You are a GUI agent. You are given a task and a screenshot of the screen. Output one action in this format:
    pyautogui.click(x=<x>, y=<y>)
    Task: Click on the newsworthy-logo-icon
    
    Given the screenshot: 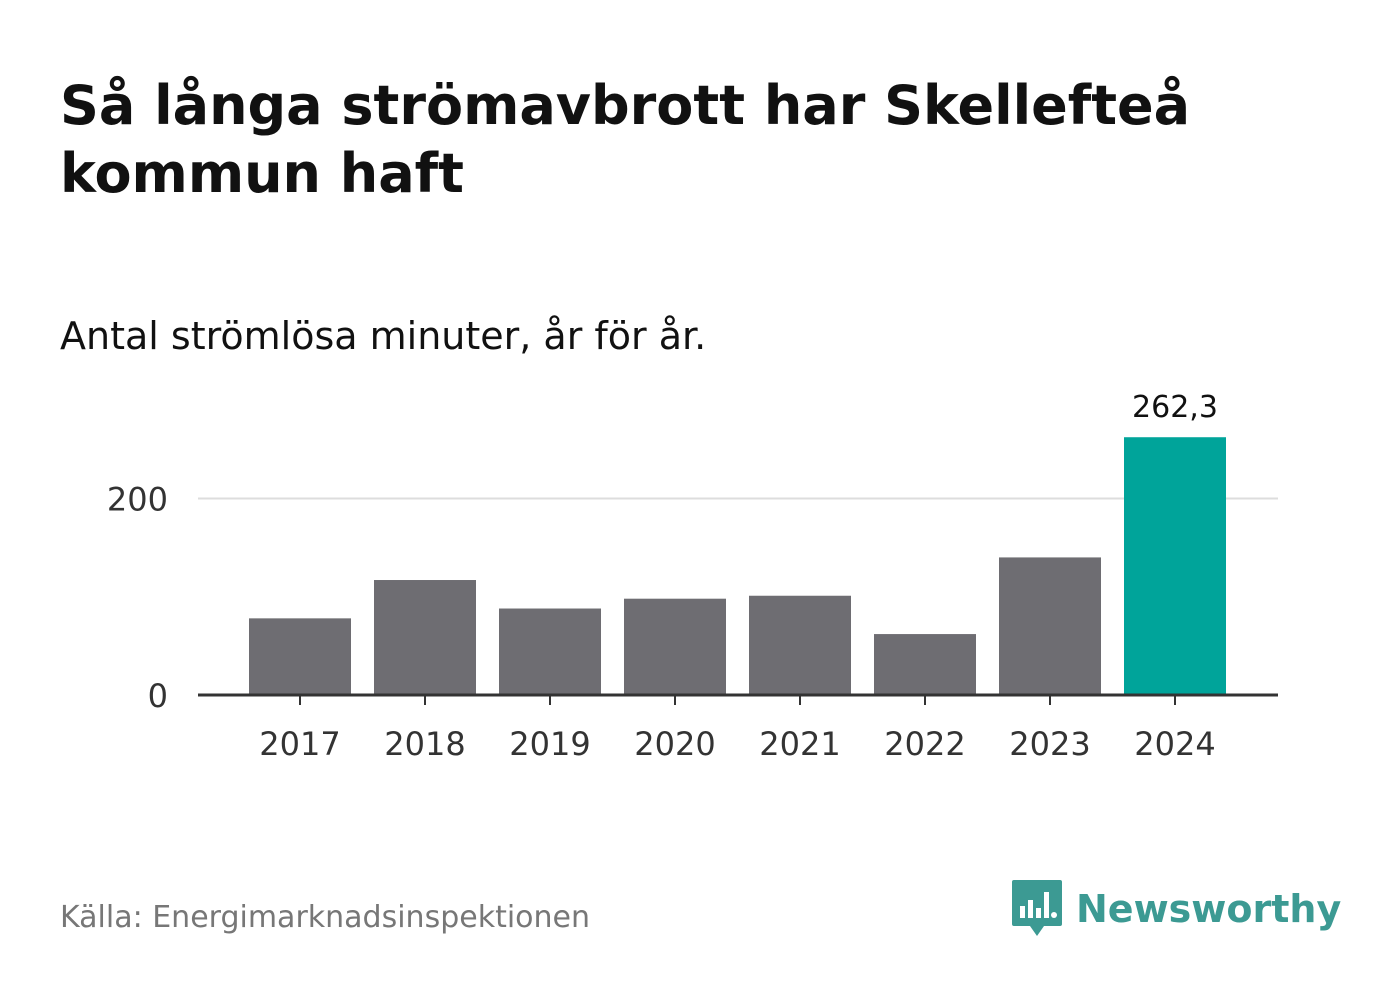 What is the action you would take?
    pyautogui.click(x=1037, y=908)
    